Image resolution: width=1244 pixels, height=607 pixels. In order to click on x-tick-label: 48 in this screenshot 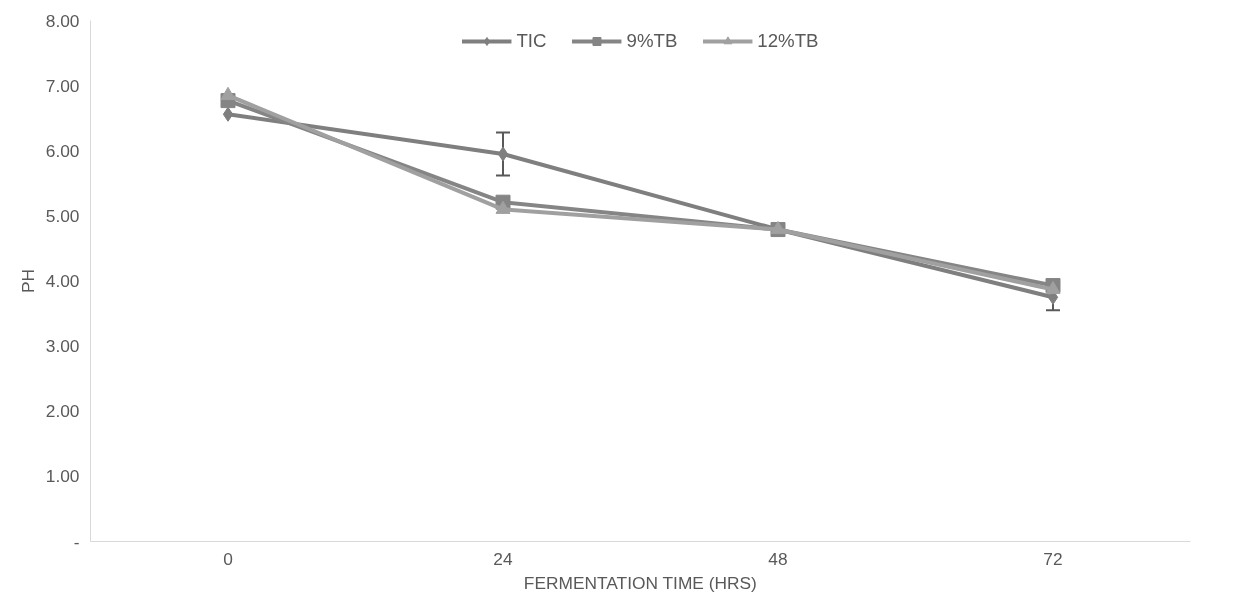, I will do `click(778, 558)`.